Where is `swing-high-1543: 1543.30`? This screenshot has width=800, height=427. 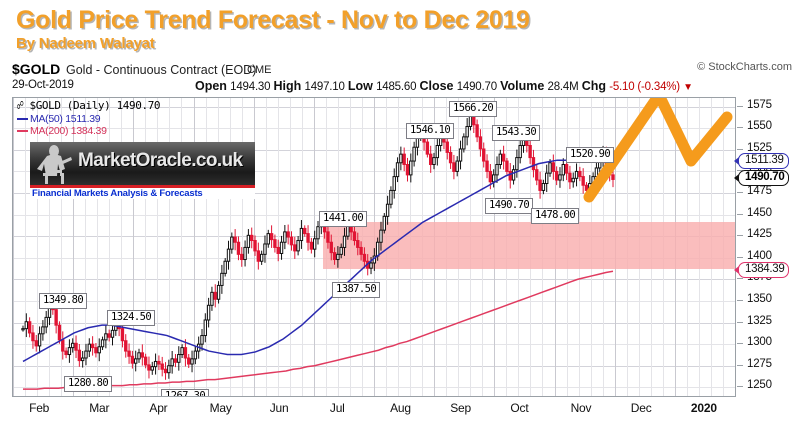
swing-high-1543: 1543.30 is located at coordinates (516, 133).